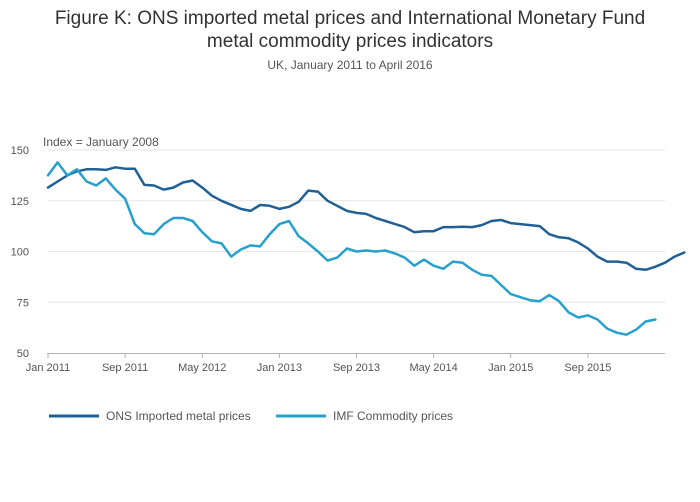 Image resolution: width=700 pixels, height=502 pixels. I want to click on chart-title-line-2: metal commodity prices indicators, so click(350, 41).